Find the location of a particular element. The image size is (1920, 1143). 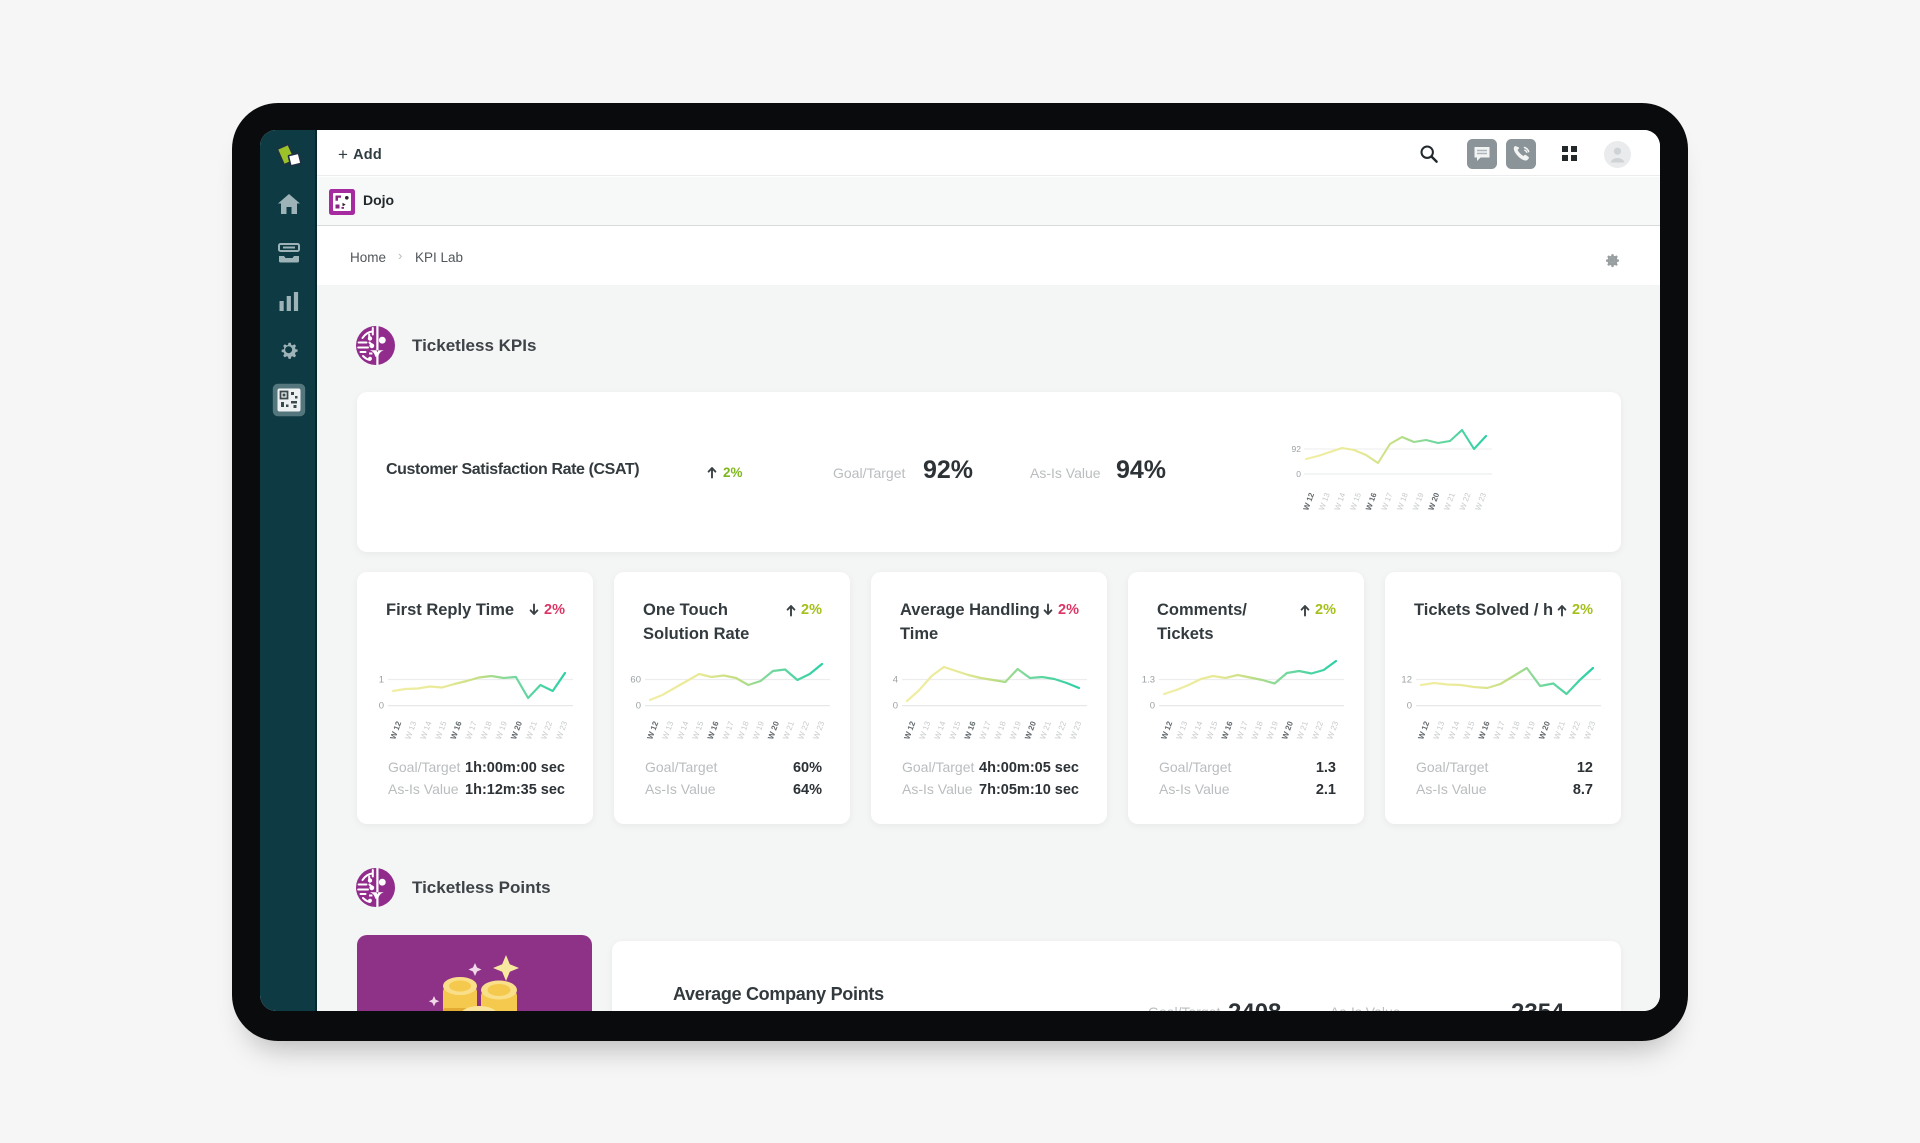

svg-text: 12 is located at coordinates (1406, 680).